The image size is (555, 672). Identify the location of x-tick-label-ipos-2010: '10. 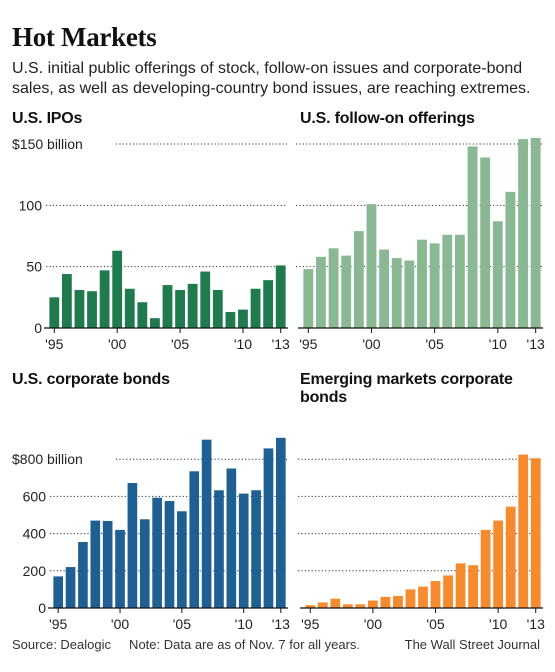
(243, 344).